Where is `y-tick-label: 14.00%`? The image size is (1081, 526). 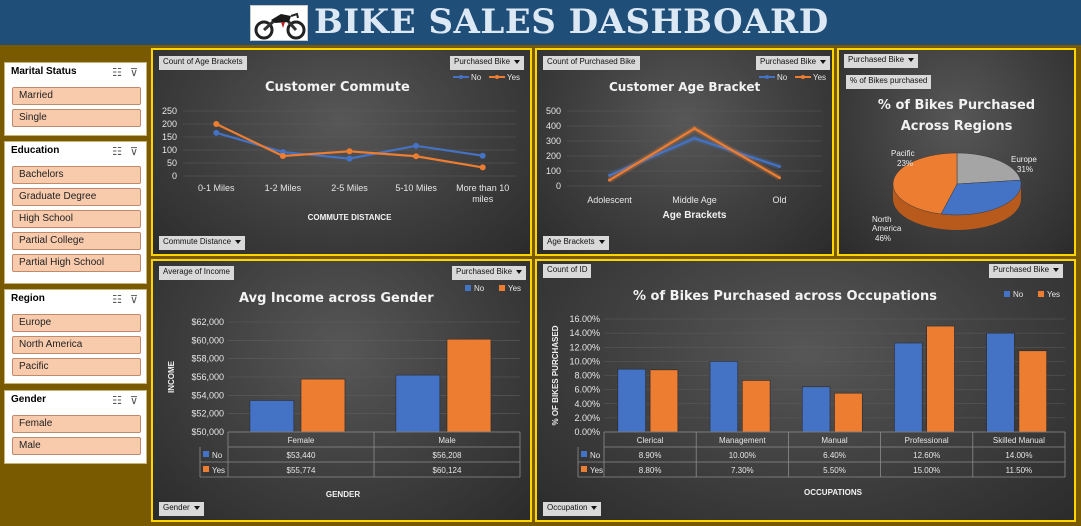 y-tick-label: 14.00% is located at coordinates (584, 333).